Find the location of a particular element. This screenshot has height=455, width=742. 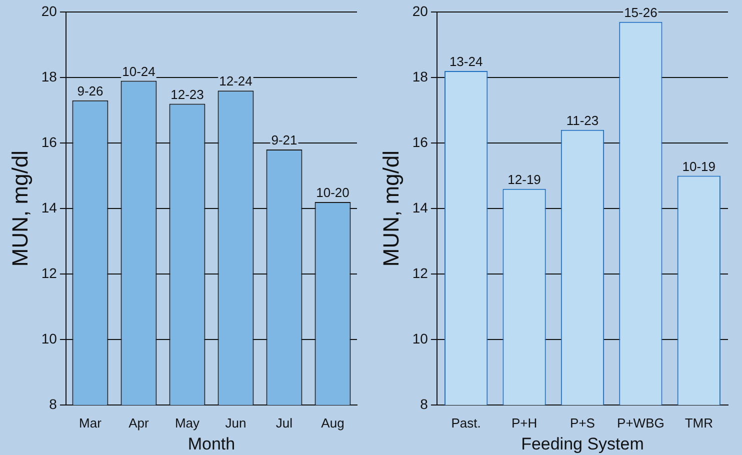

data-label: 12-19 is located at coordinates (524, 179).